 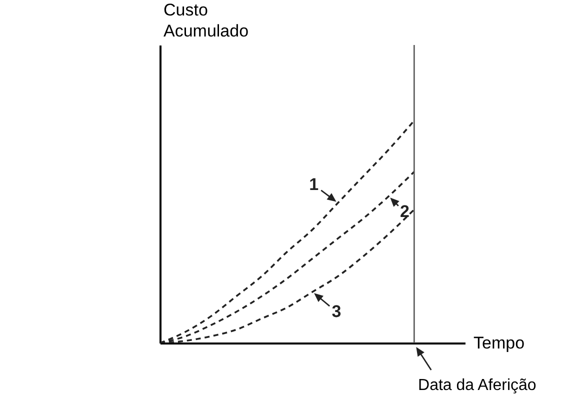 I want to click on y-axis-title: Custo Acumulado, so click(x=206, y=20).